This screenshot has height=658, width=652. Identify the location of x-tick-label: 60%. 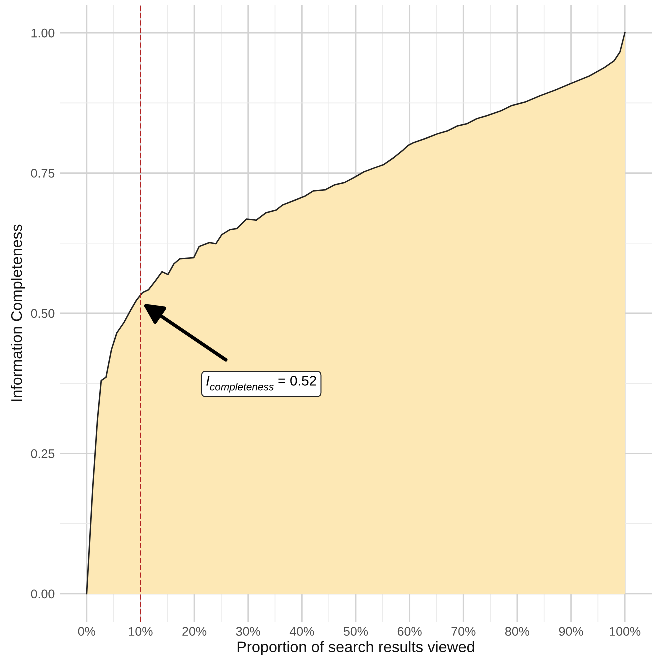
(410, 631).